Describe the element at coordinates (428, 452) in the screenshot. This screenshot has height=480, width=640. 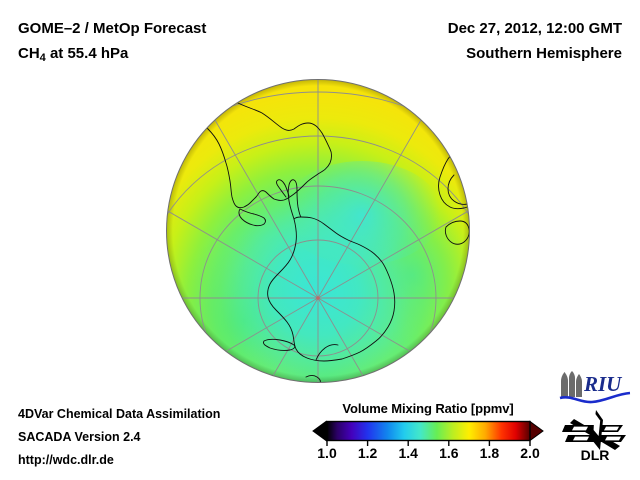
I see `colorbar-ticks: 1.0 1.2 1.4 1.6 1.8 2.0` at that location.